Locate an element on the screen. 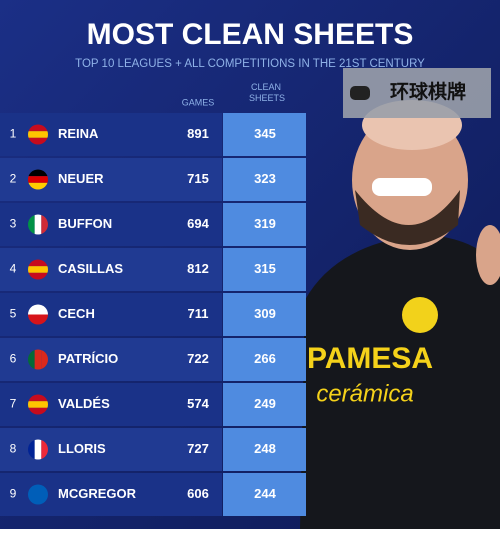 The height and width of the screenshot is (534, 500). clean-sheets: 345 is located at coordinates (265, 133).